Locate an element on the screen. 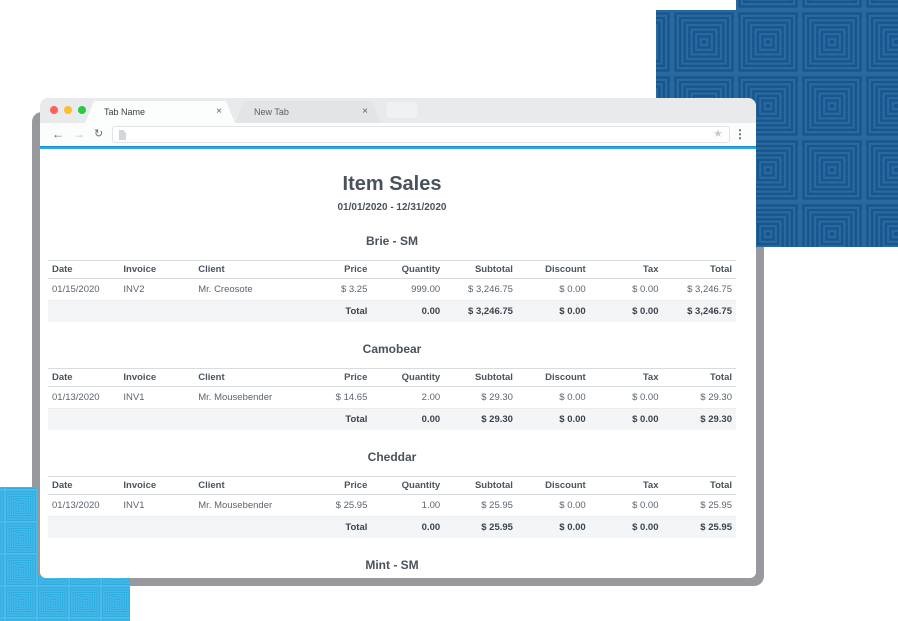 This screenshot has width=898, height=621. section-heading: Brie - SM is located at coordinates (391, 241).